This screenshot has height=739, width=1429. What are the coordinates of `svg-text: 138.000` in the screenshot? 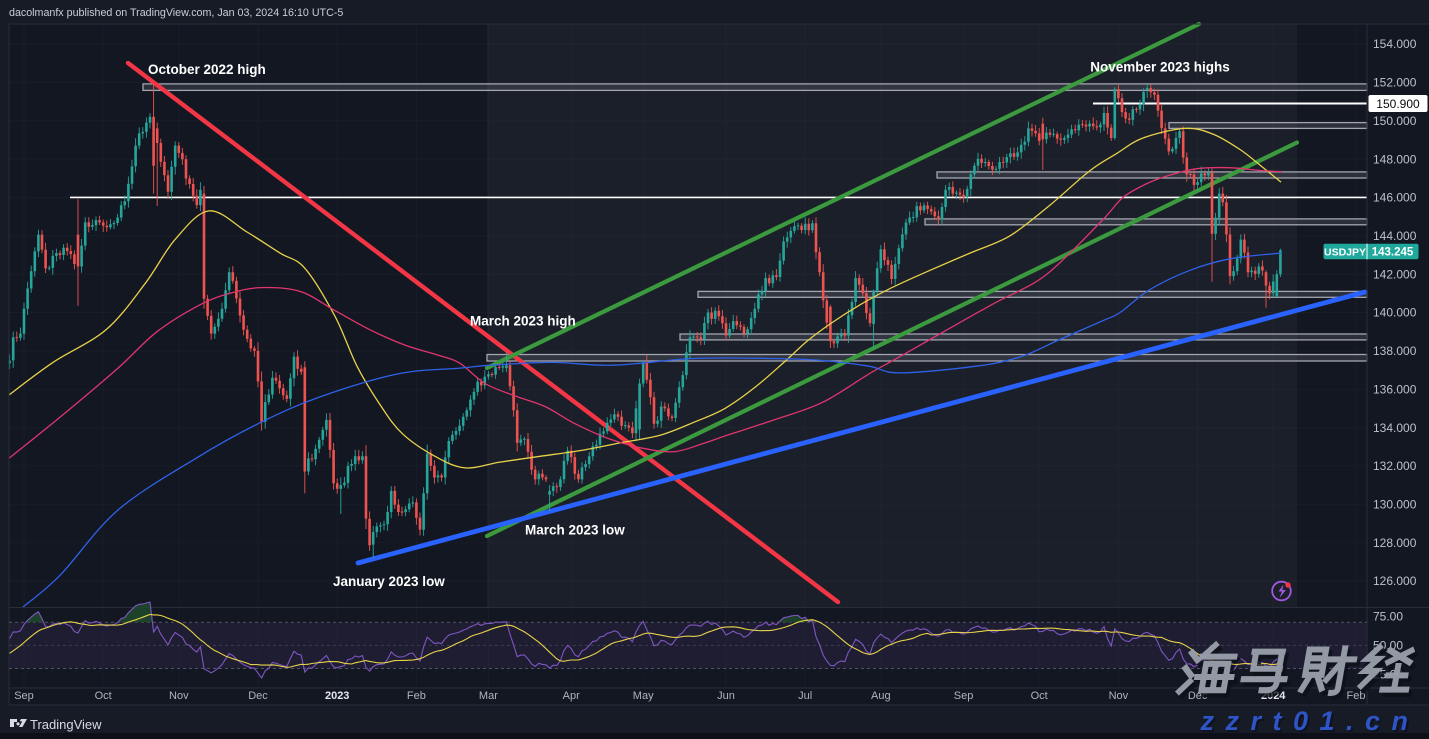 It's located at (1395, 351).